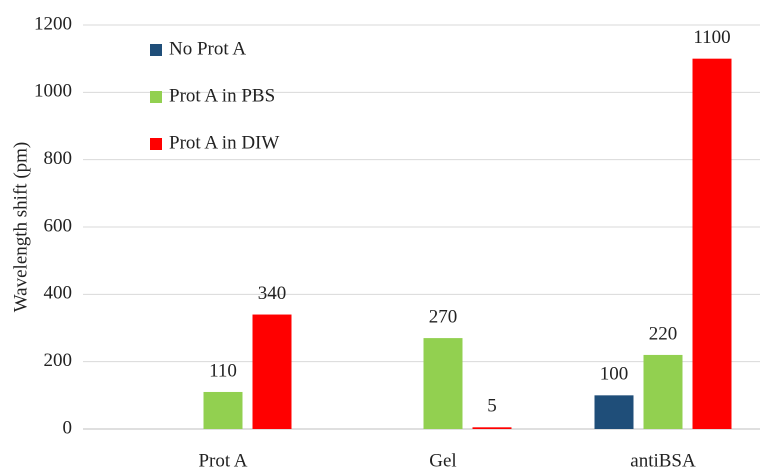 This screenshot has height=470, width=763. Describe the element at coordinates (442, 460) in the screenshot. I see `x-tick-label: Gel` at that location.